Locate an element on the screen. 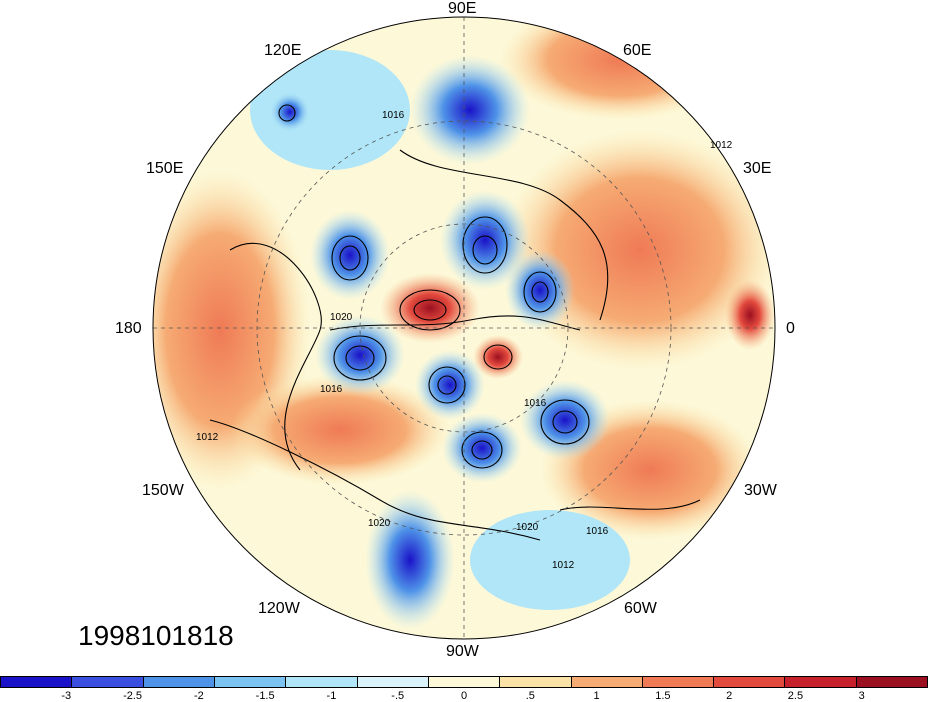 This screenshot has width=928, height=702. colorbar-tick-label: 1.5 is located at coordinates (663, 696).